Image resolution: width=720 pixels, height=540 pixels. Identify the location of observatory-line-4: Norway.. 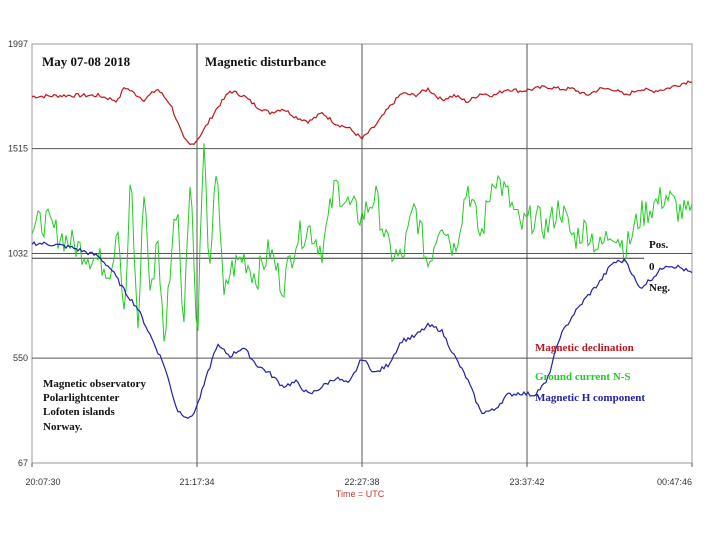
(63, 427).